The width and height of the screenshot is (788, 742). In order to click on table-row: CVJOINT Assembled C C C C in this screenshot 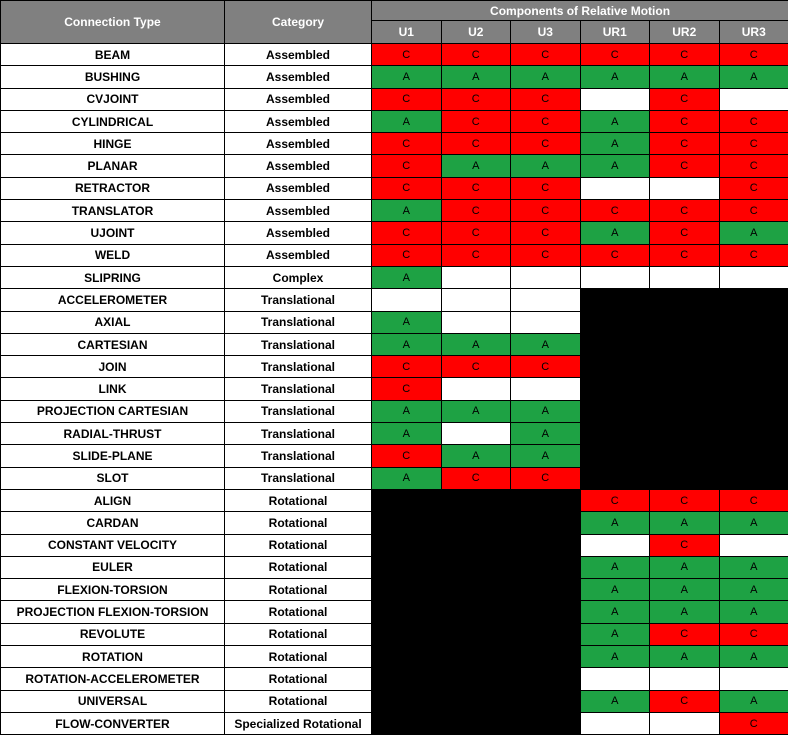, I will do `click(394, 99)`.